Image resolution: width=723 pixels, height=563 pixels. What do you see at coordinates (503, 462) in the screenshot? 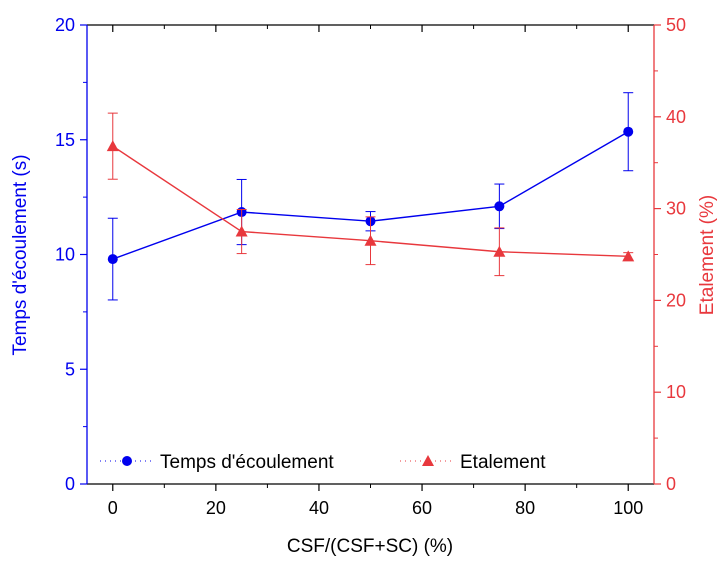
I see `legend-label-1: Etalement` at bounding box center [503, 462].